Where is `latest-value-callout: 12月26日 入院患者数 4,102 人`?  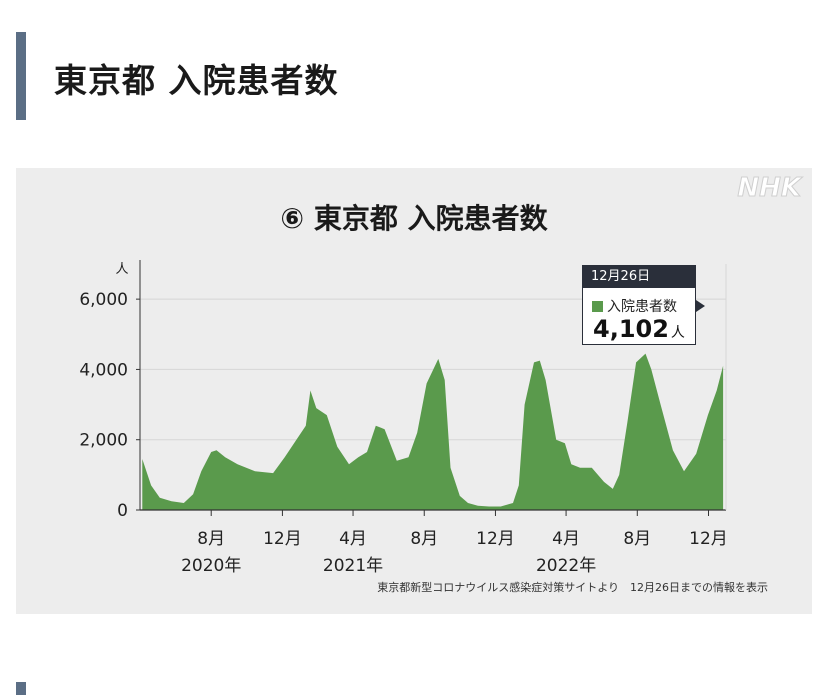 latest-value-callout: 12月26日 入院患者数 4,102 人 is located at coordinates (639, 305).